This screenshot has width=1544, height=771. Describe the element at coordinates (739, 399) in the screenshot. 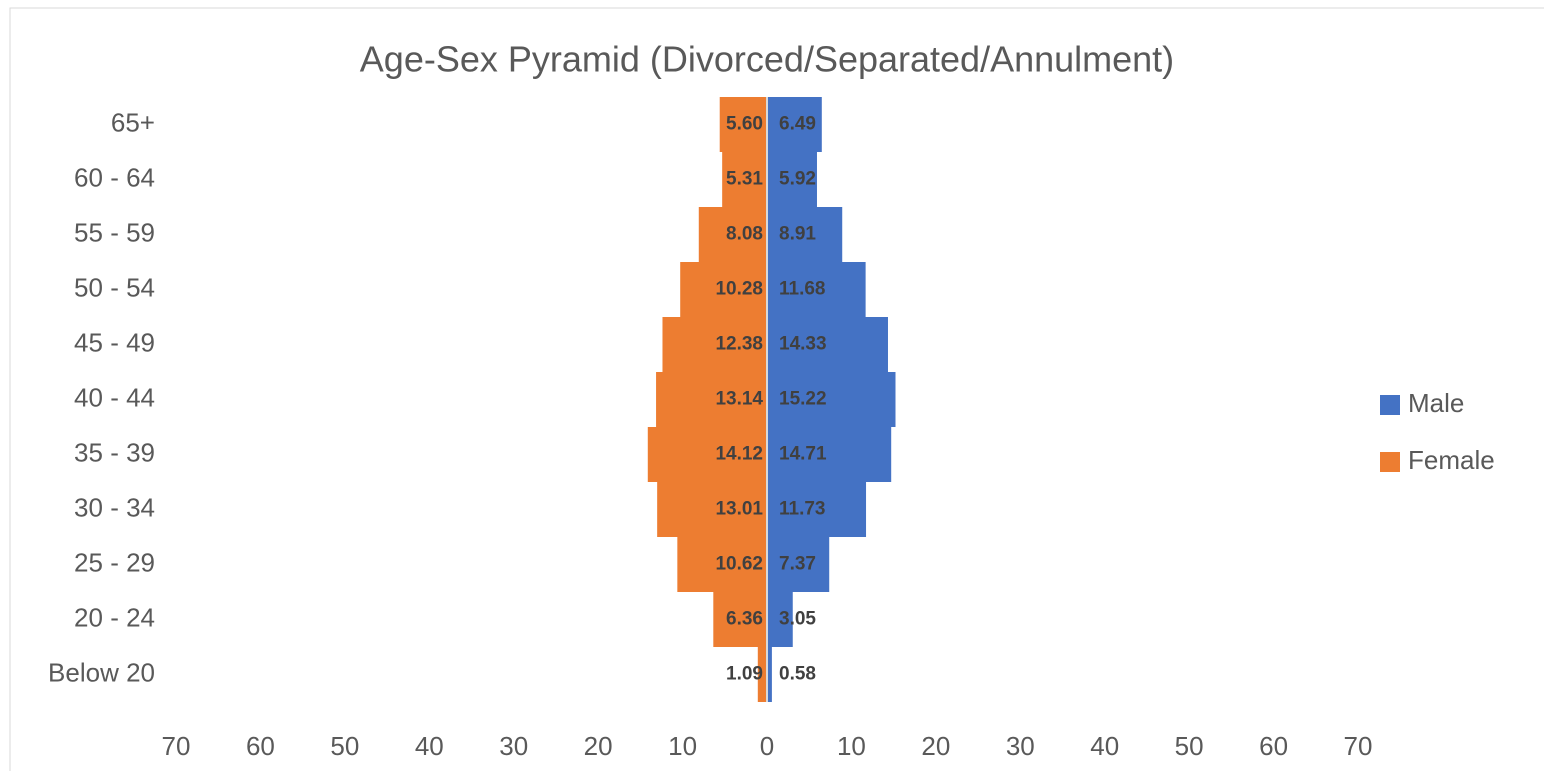

I see `value-label: 13.14` at that location.